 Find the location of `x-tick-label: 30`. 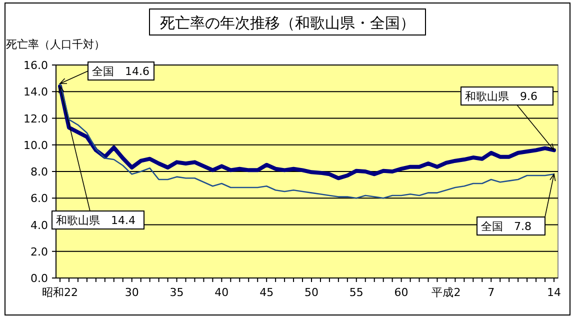

x-tick-label: 30 is located at coordinates (131, 292).